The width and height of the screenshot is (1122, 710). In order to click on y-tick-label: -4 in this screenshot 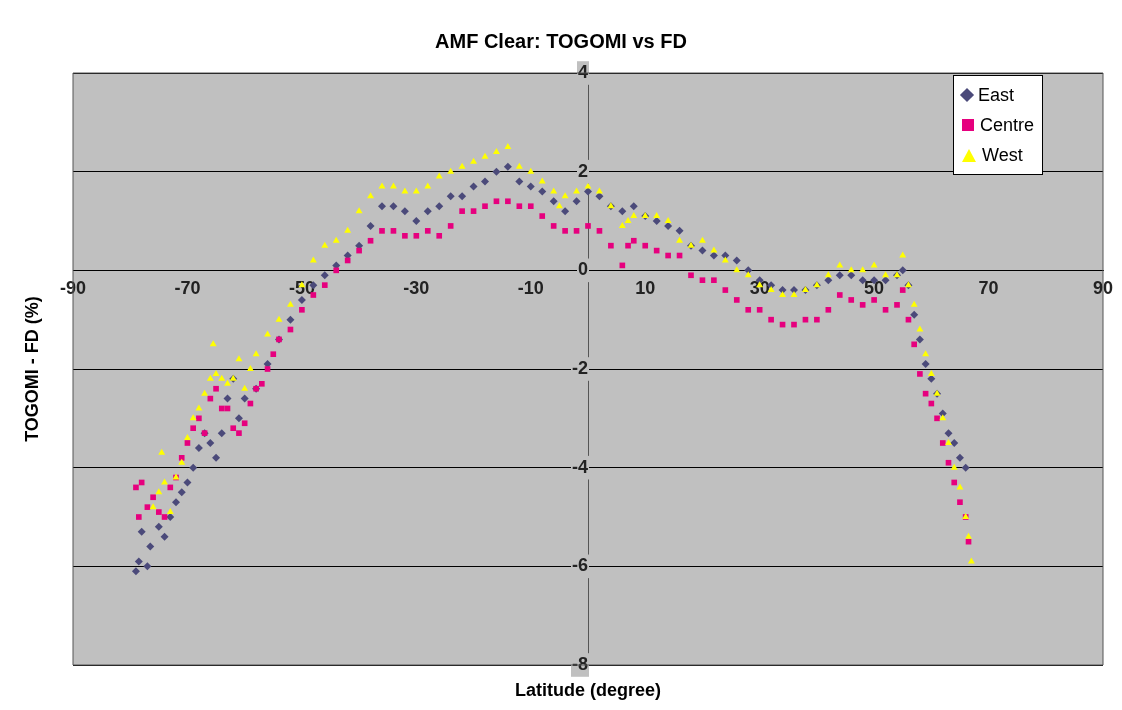, I will do `click(579, 466)`.